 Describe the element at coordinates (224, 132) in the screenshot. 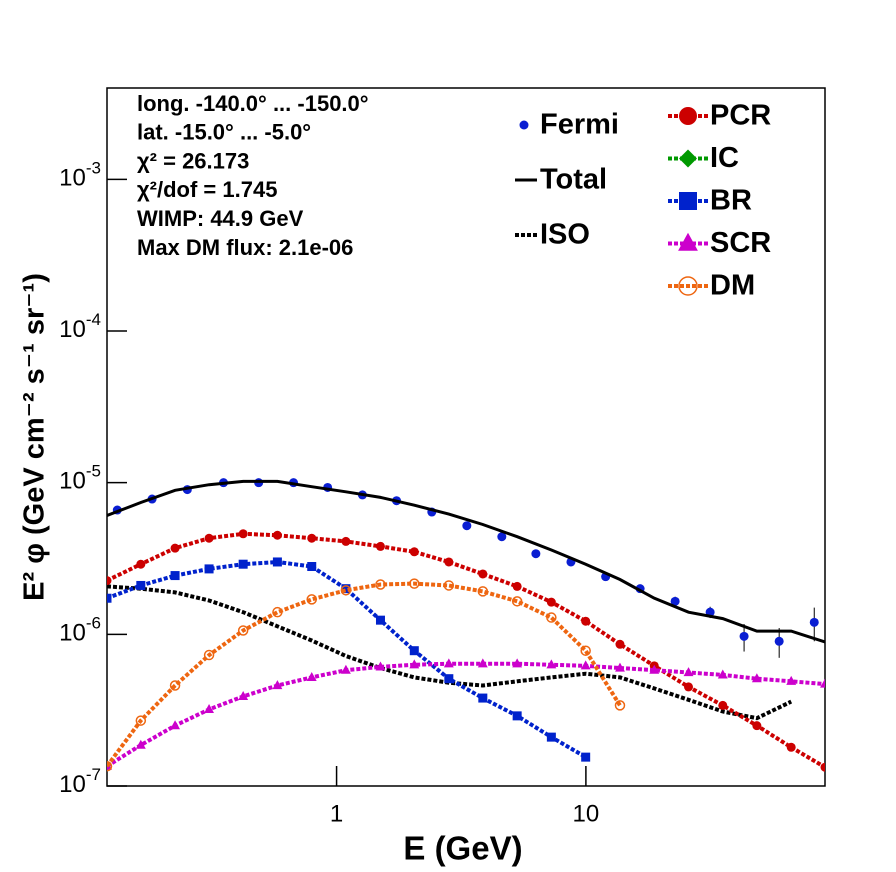

I see `annotation: lat. -15.0° ... -5.0°` at that location.